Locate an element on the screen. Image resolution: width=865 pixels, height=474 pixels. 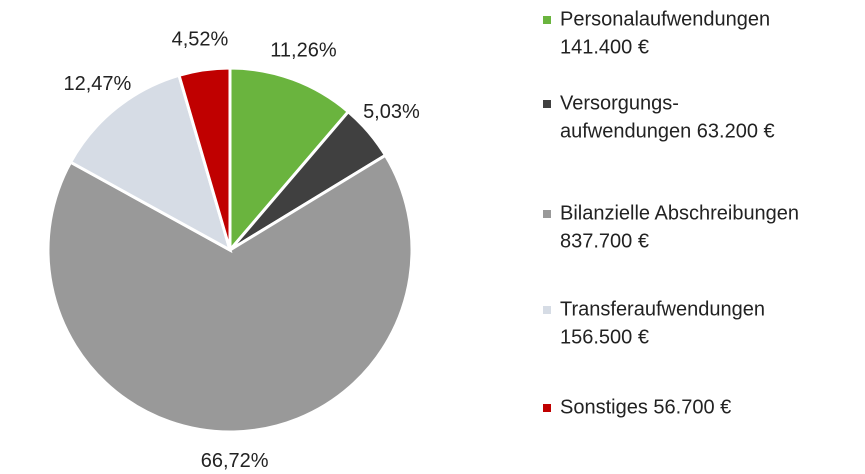
legend-label: Transferaufwendungen is located at coordinates (662, 309).